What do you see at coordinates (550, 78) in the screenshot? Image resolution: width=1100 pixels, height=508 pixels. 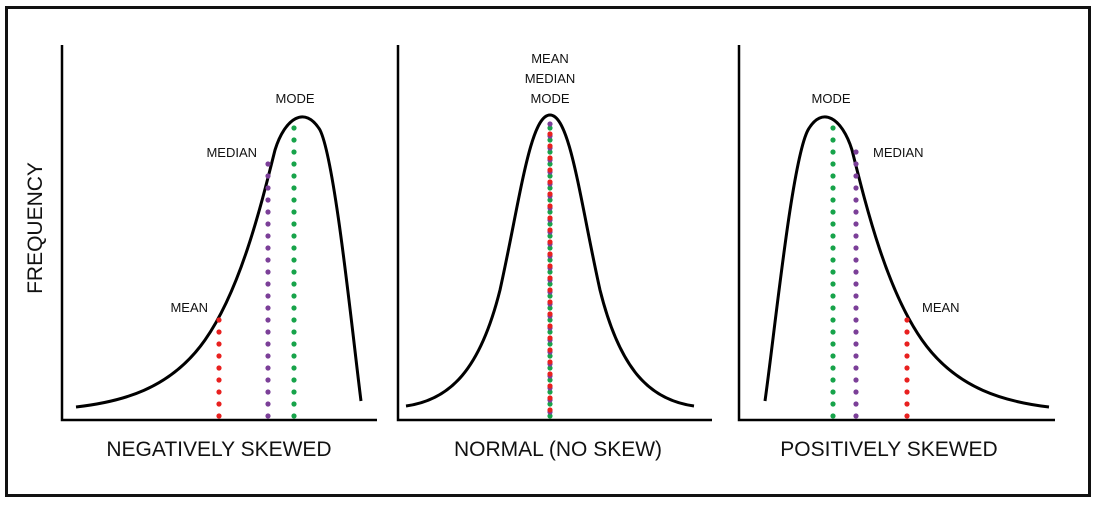 I see `median-label: MEDIAN` at bounding box center [550, 78].